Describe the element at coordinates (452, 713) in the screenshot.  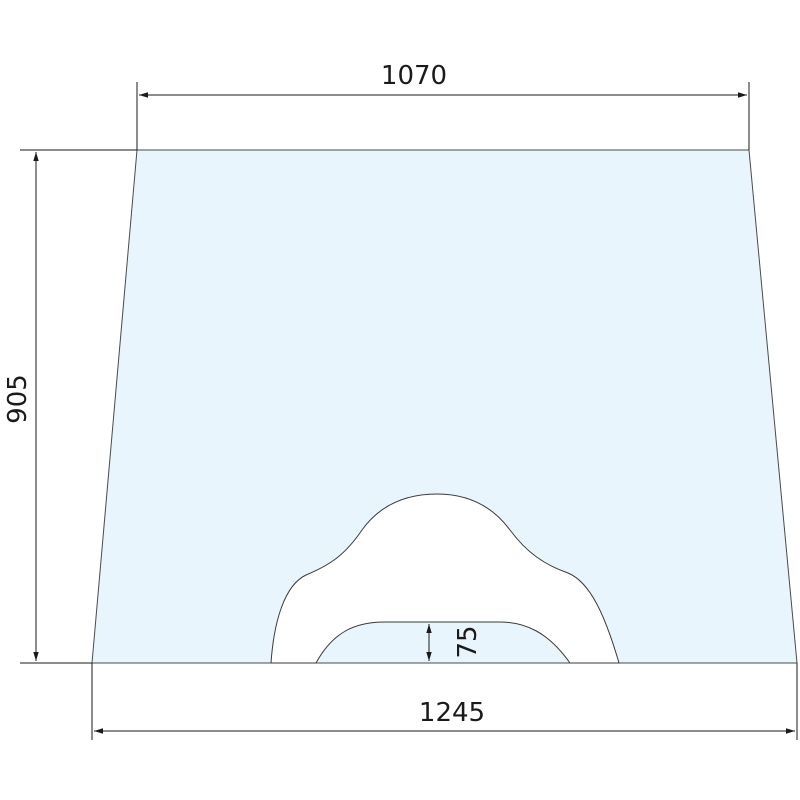
I see `bottom-width-label: 1245` at that location.